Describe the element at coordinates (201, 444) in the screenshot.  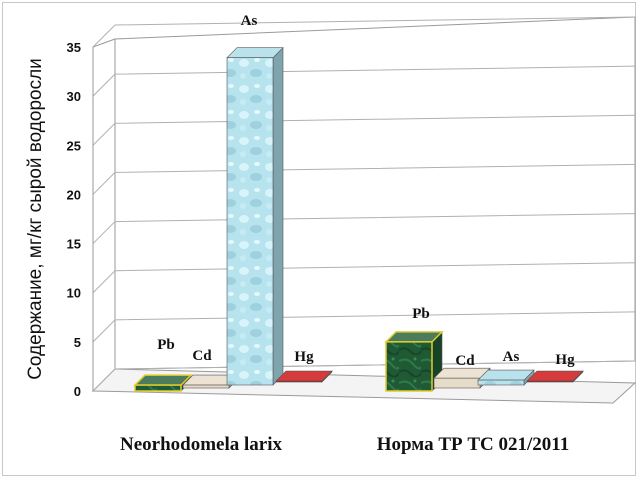
I see `category-label: Neorhodomela larix` at that location.